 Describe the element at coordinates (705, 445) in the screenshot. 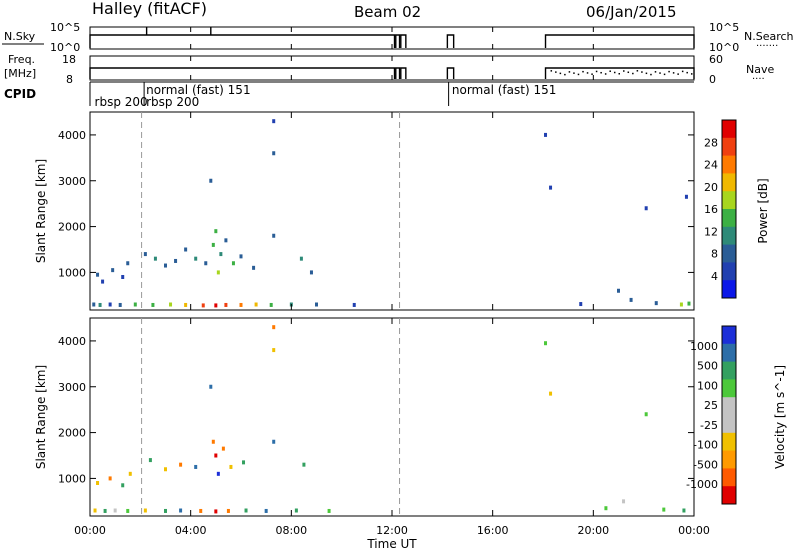

I see `colorbar-tick: -100` at that location.